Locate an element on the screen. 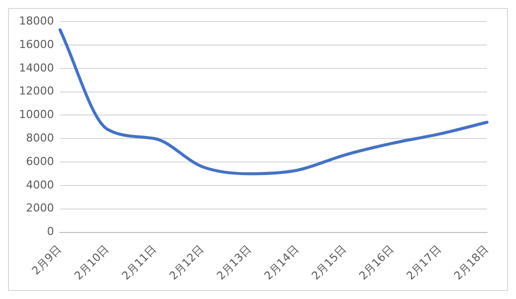 This screenshot has width=516, height=299. y-tick-label: 16000 is located at coordinates (36, 44).